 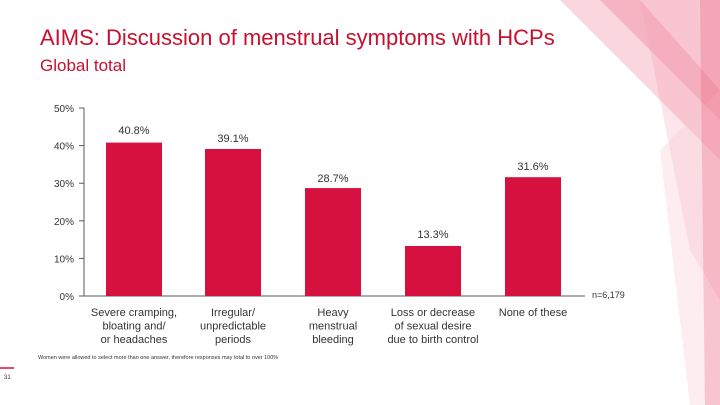 I want to click on category-label-line: Irregular/, so click(x=233, y=313).